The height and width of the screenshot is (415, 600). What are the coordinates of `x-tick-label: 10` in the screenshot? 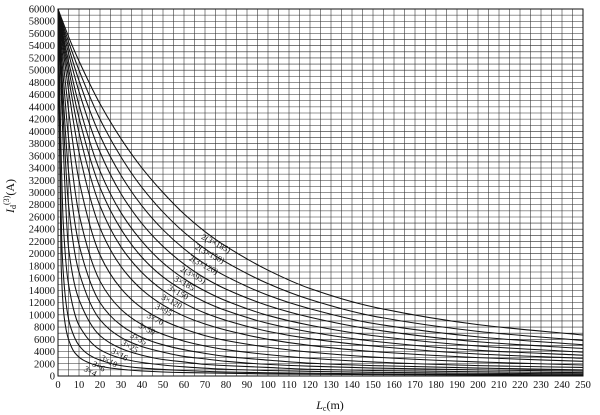 It's located at (79, 385).